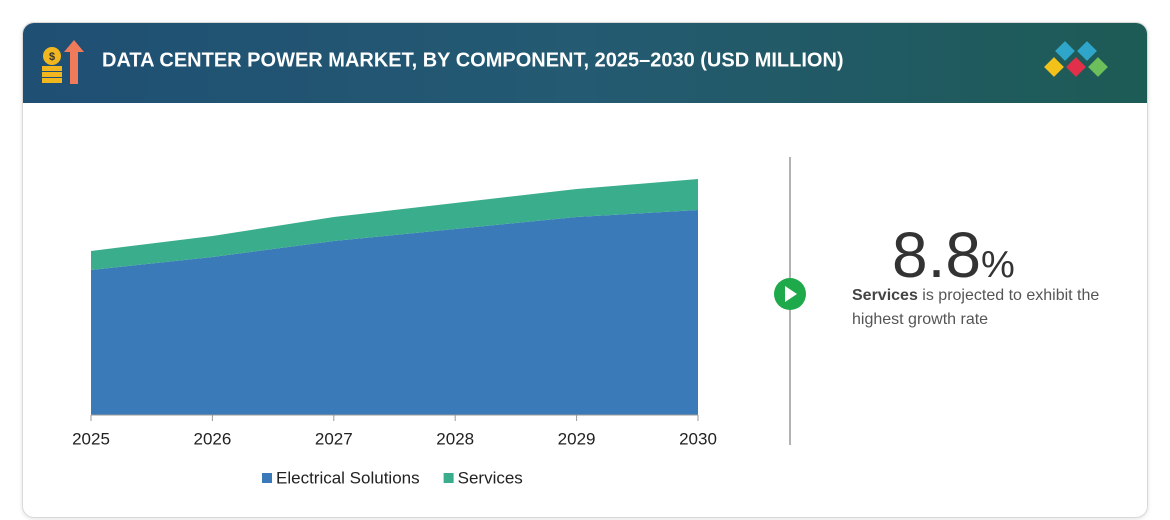 The height and width of the screenshot is (520, 1170). I want to click on play-triangle, so click(791, 294).